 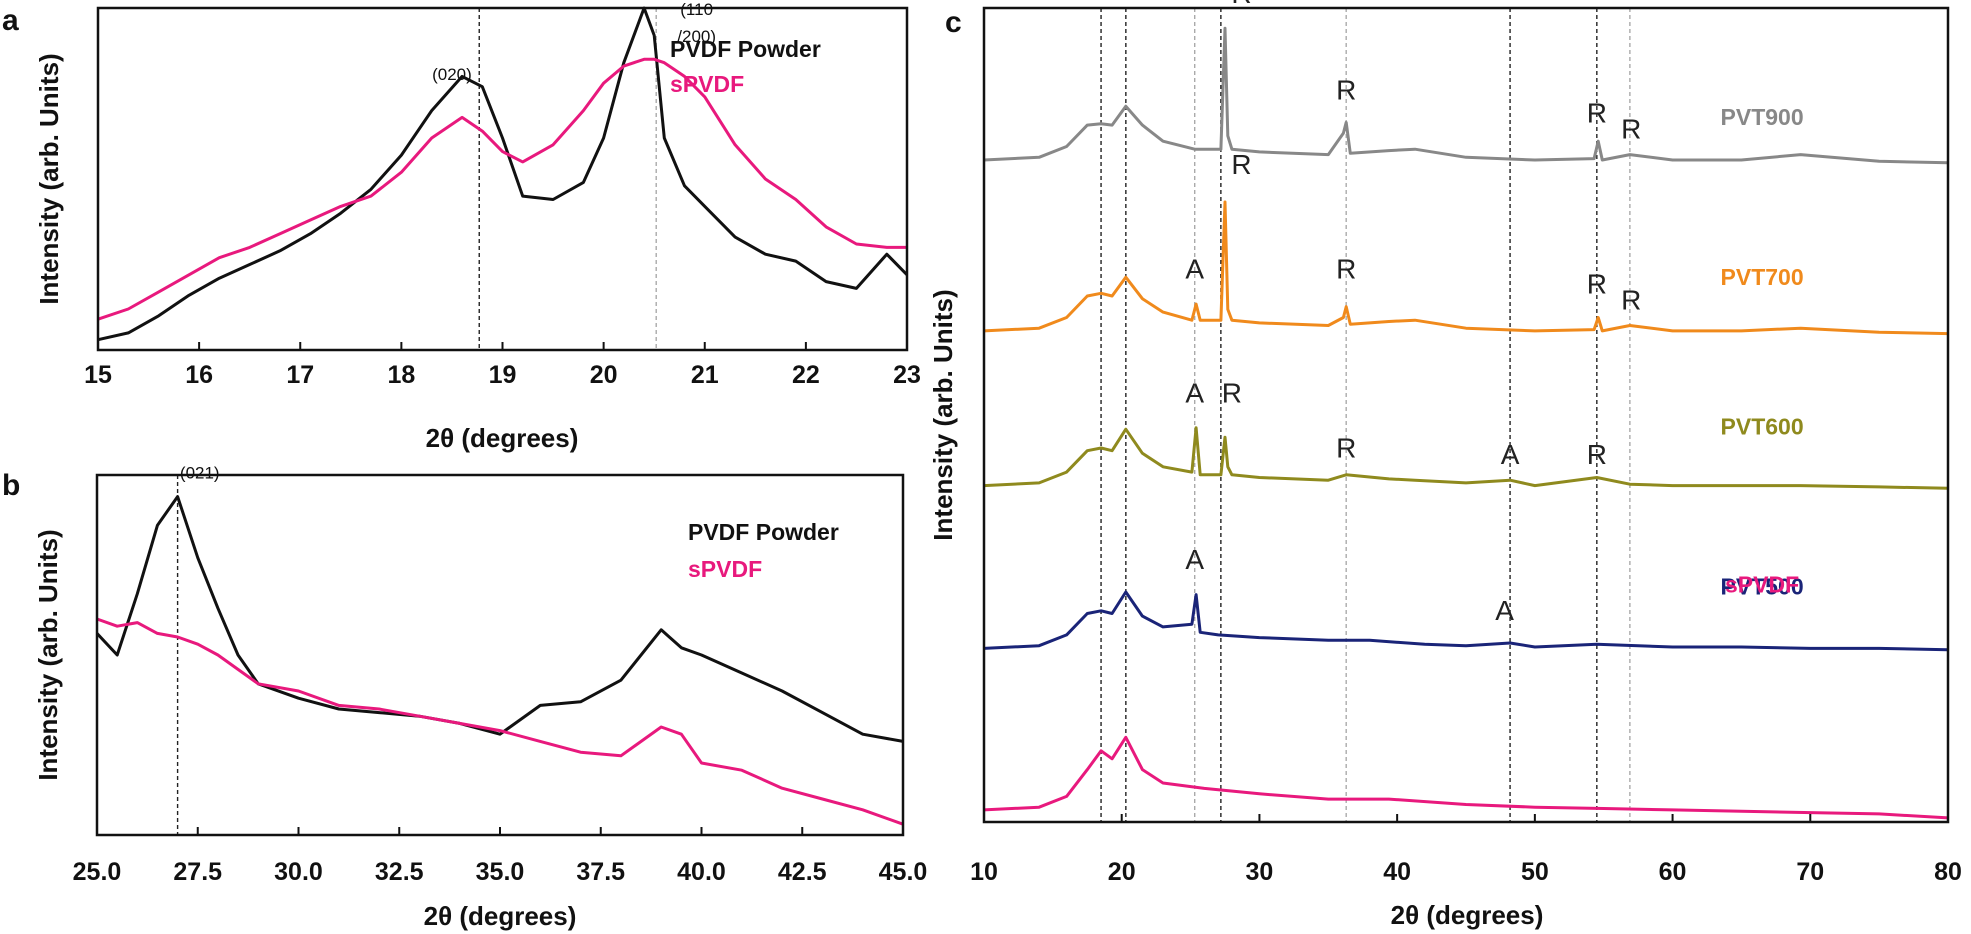 I want to click on series-label-pvt700: PVT700, so click(x=1762, y=277).